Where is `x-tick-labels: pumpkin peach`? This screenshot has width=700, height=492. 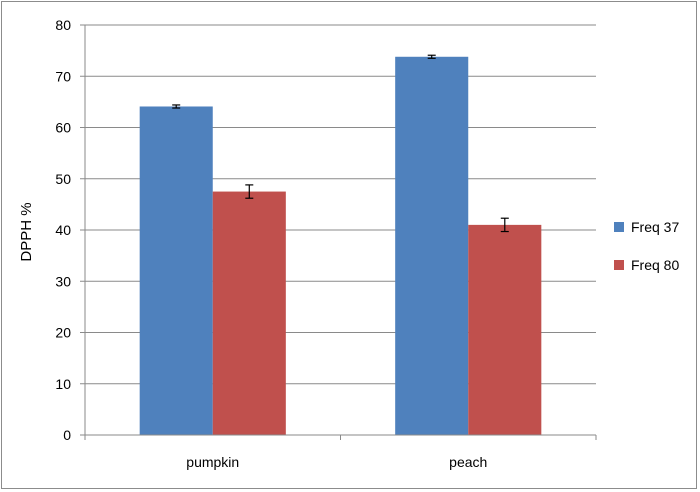 x-tick-labels: pumpkin peach is located at coordinates (336, 462).